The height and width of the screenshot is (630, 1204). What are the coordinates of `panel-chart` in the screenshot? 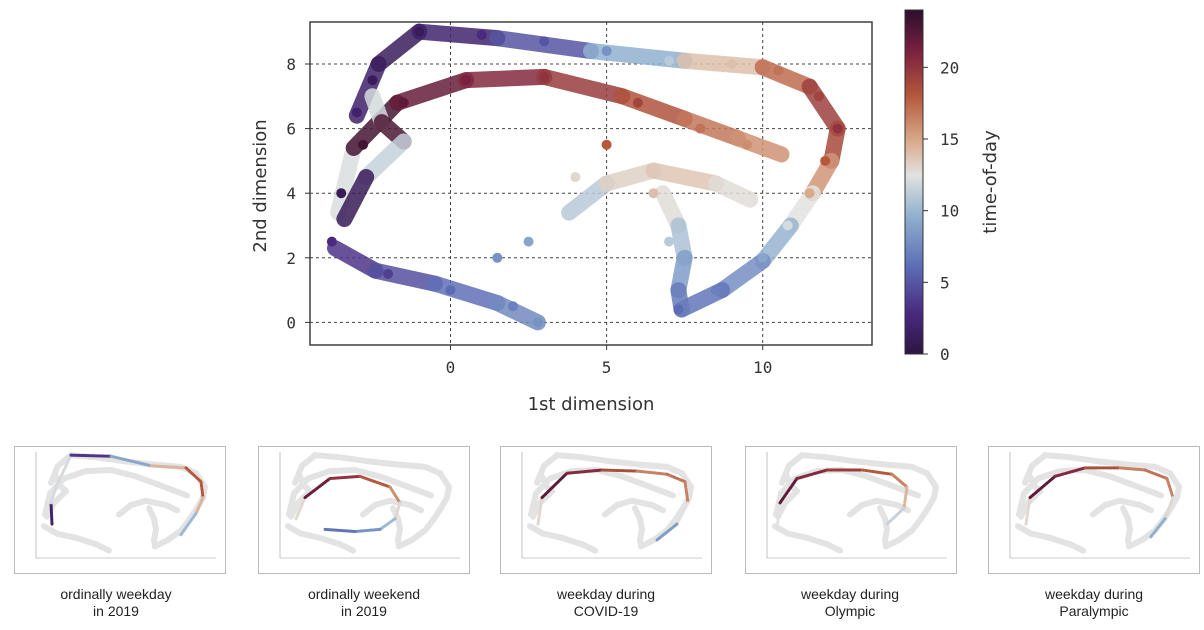 It's located at (851, 510).